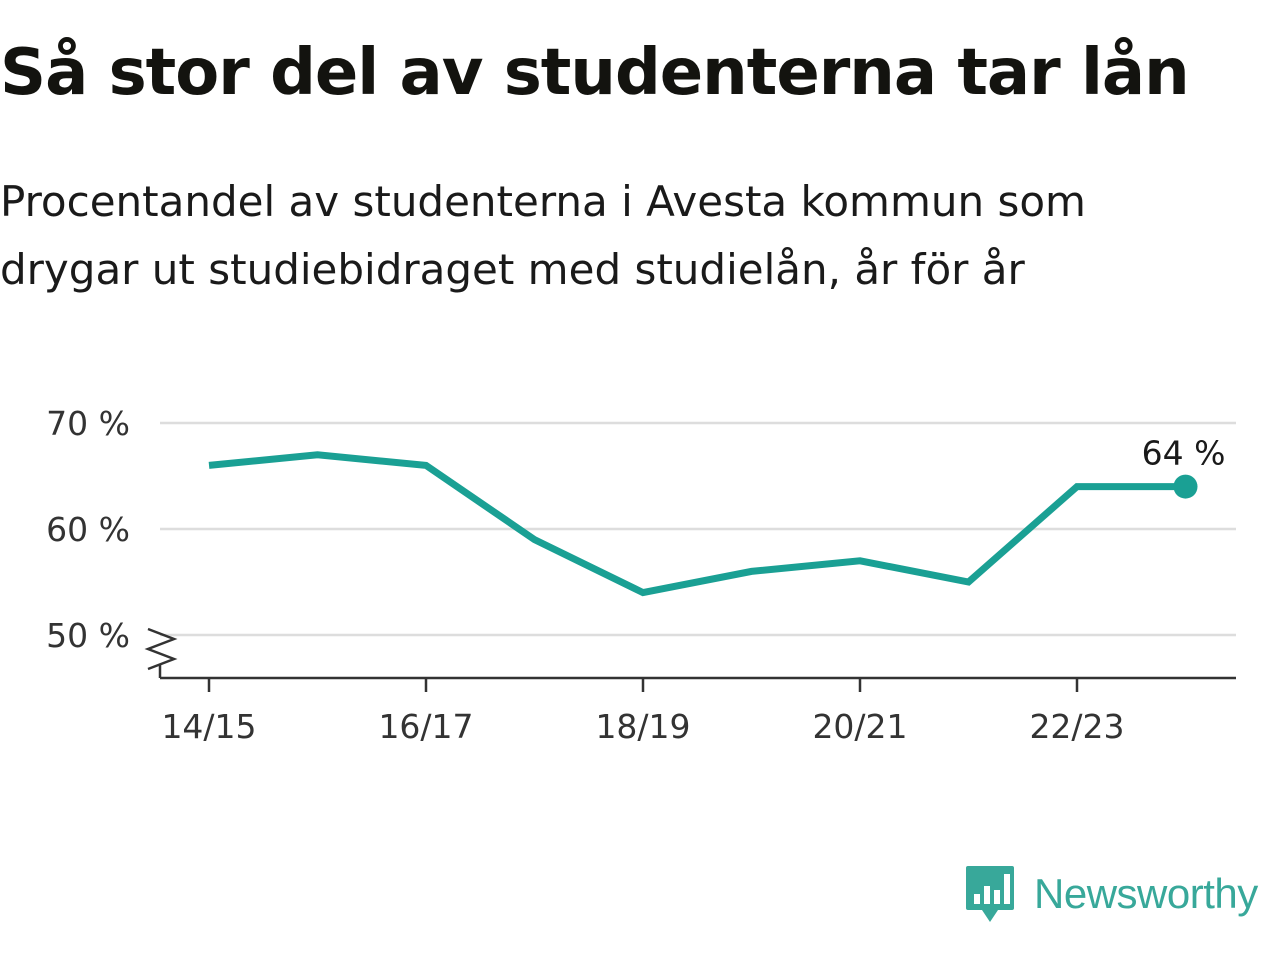 The width and height of the screenshot is (1280, 960). What do you see at coordinates (425, 726) in the screenshot?
I see `x-tick-label: 16/17` at bounding box center [425, 726].